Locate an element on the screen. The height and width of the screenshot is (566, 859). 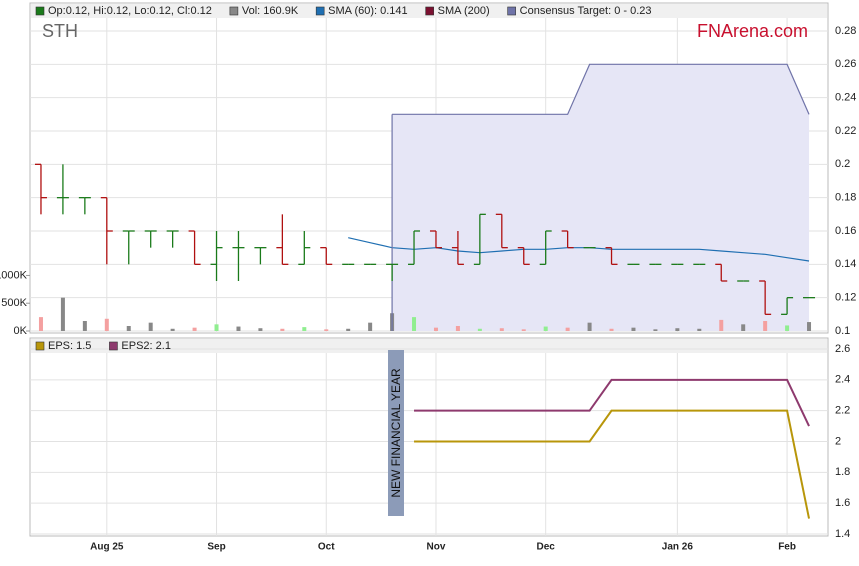
y-tick-label: 2 is located at coordinates (838, 441).